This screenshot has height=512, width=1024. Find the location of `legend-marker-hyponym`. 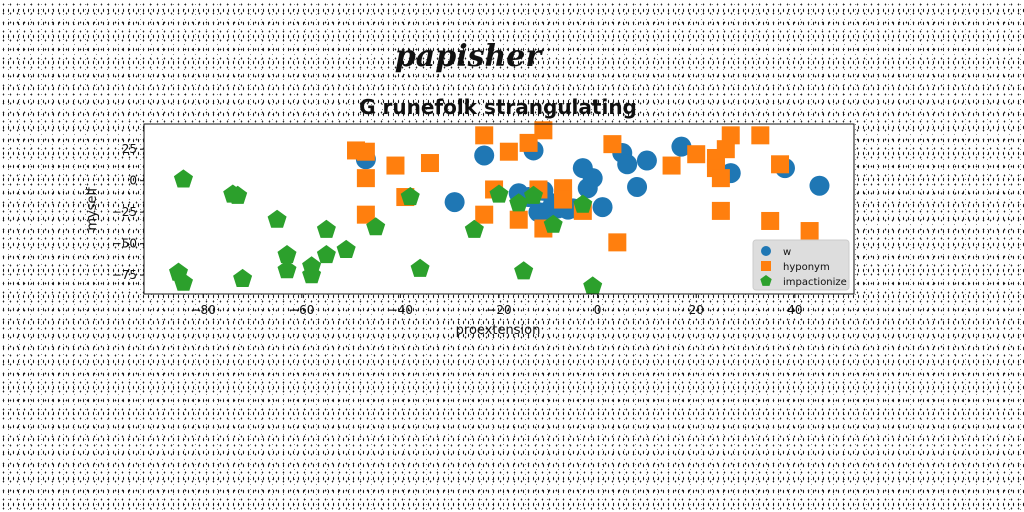

legend-marker-hyponym is located at coordinates (766, 266).